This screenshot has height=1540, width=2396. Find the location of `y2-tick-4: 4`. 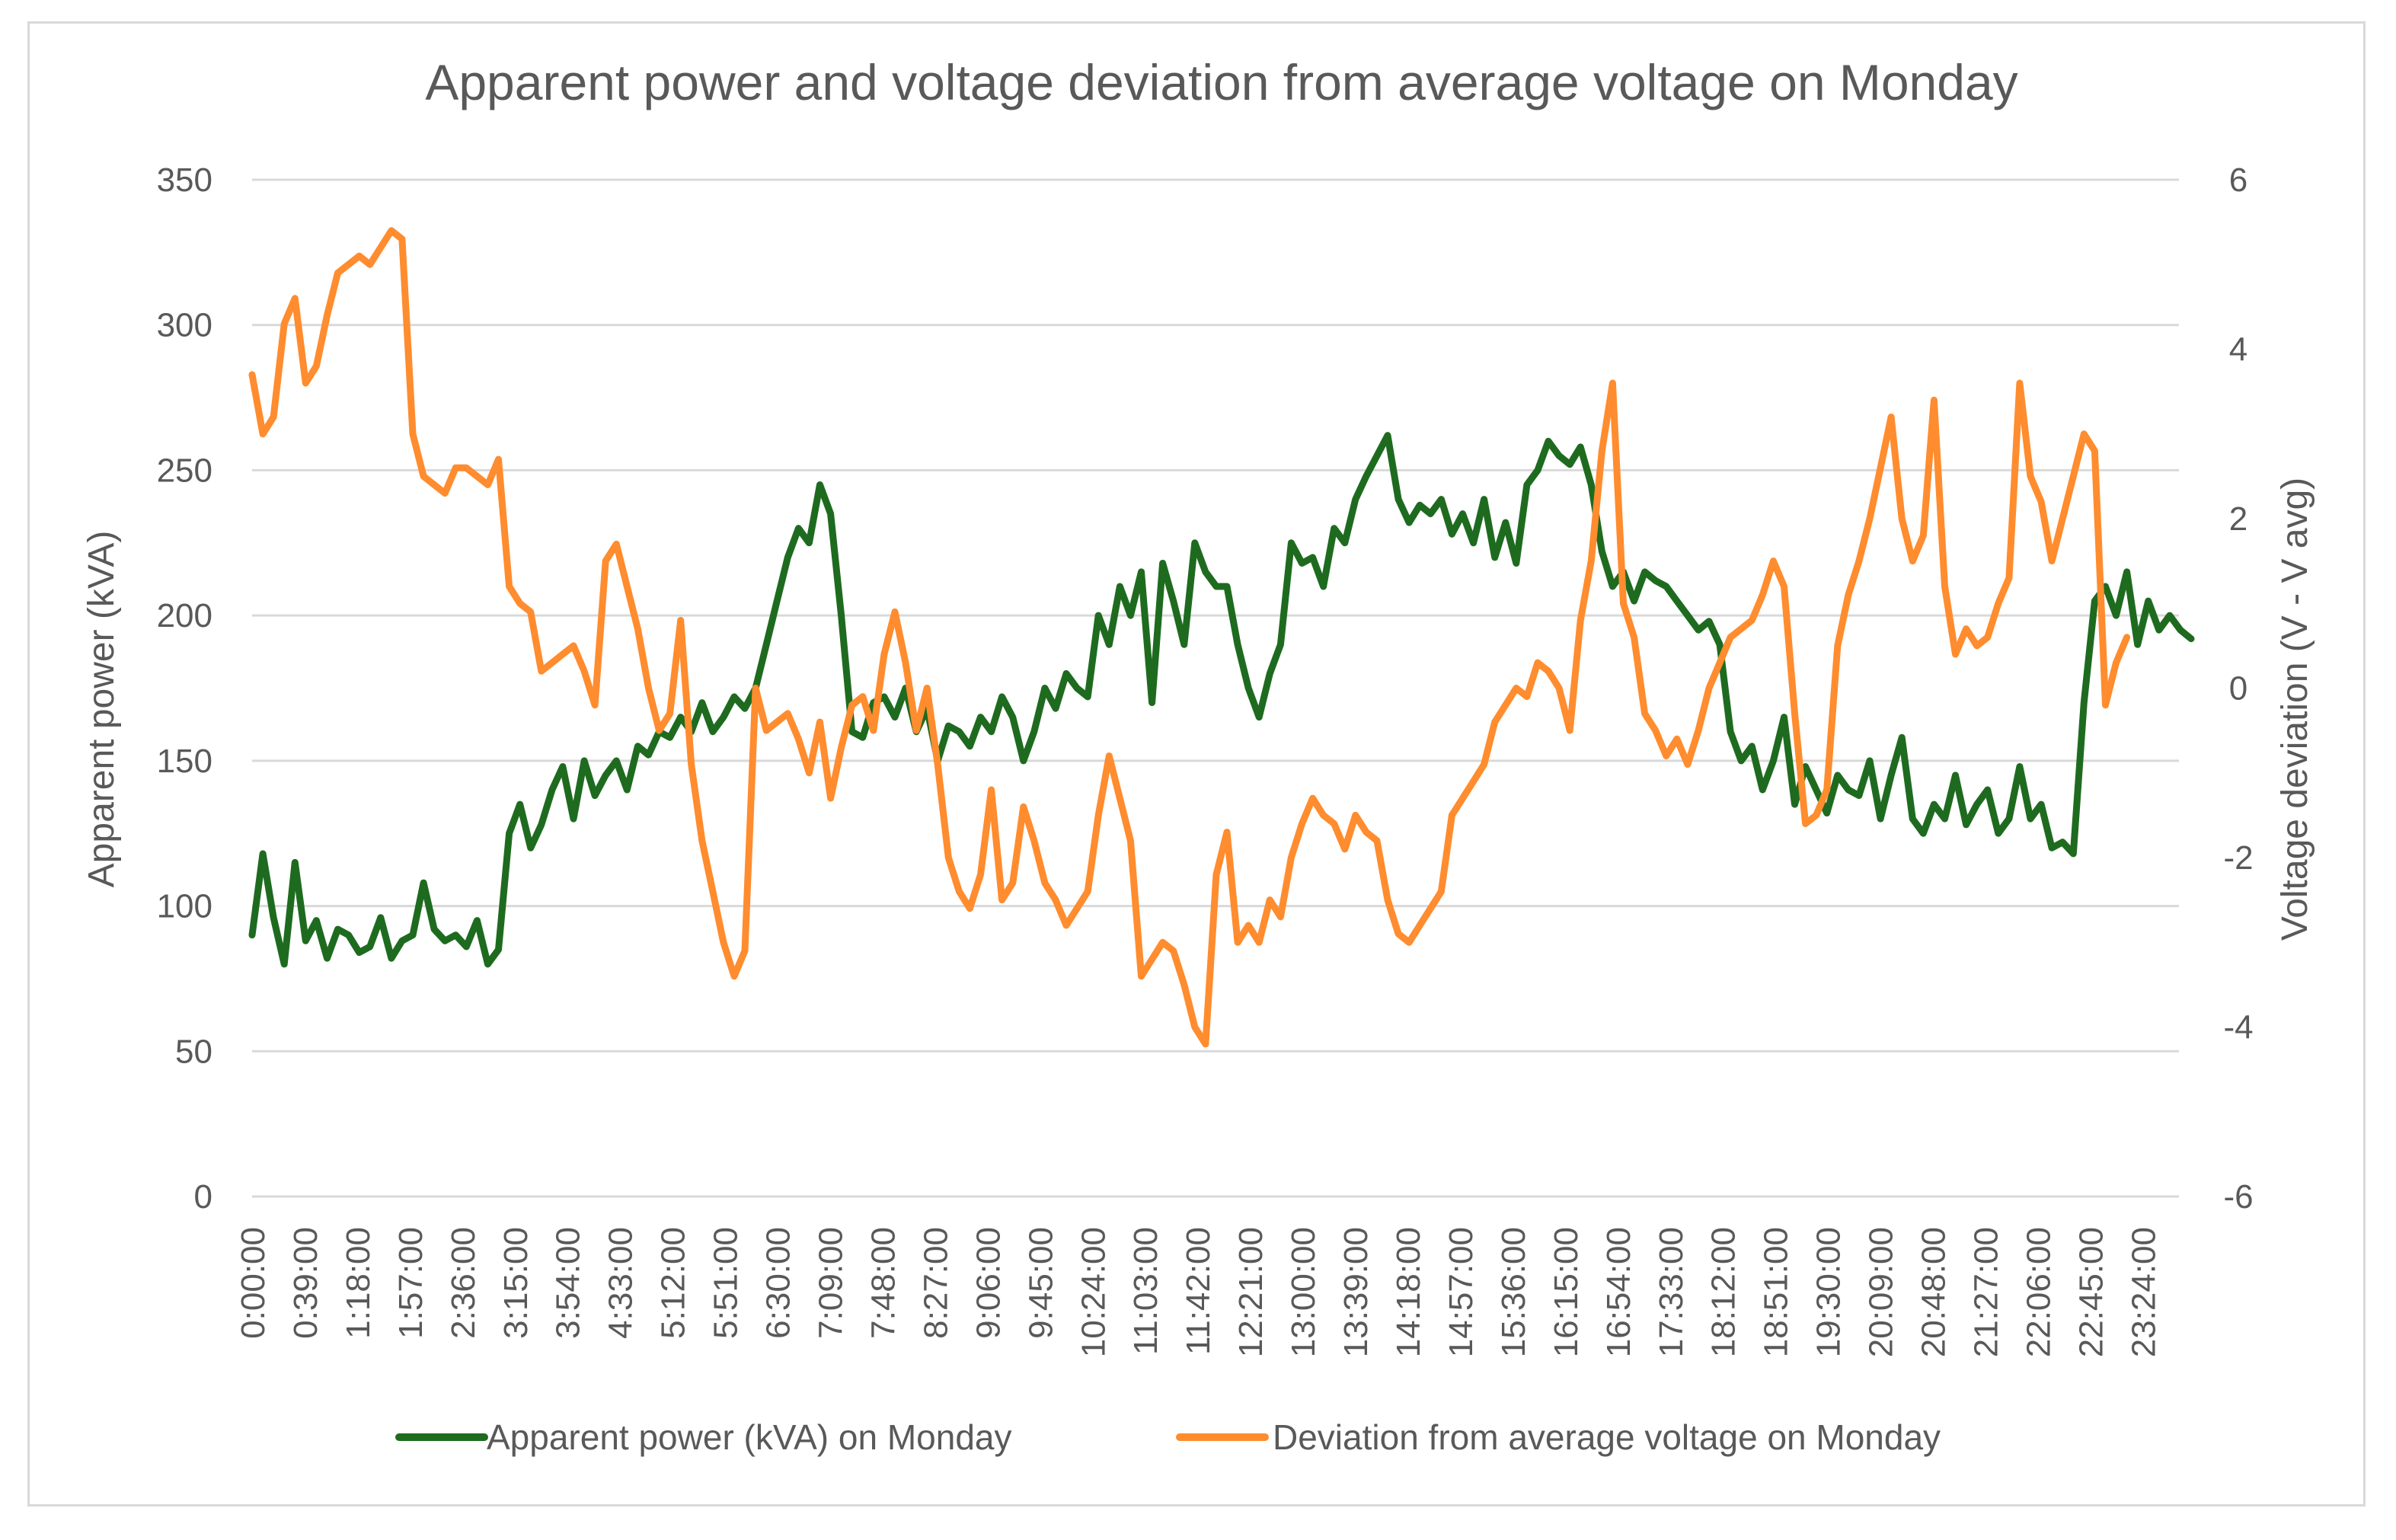

y2-tick-4: 4 is located at coordinates (2238, 350).